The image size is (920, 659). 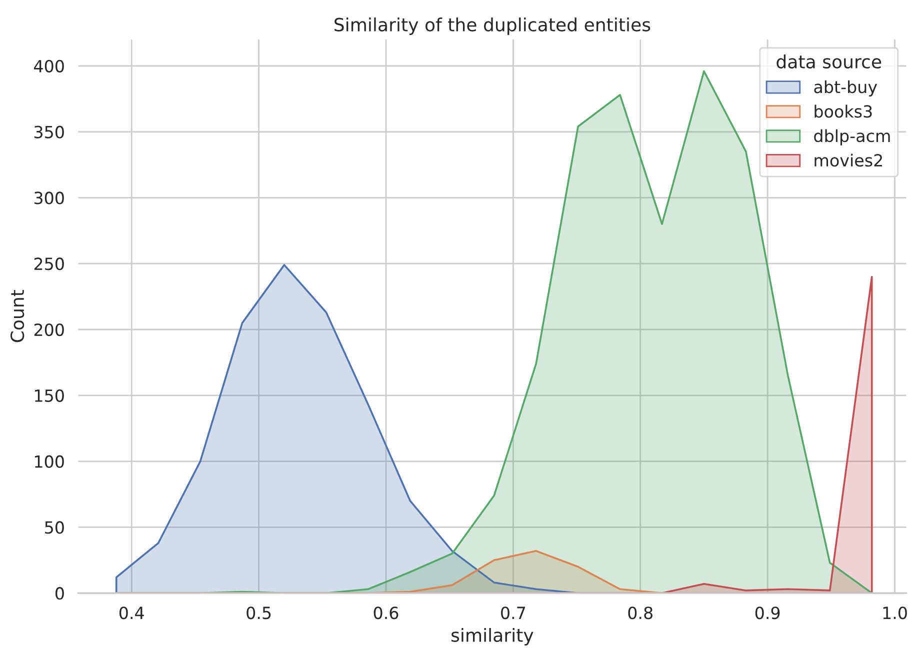 What do you see at coordinates (131, 613) in the screenshot?
I see `x-tick-label: 0.4` at bounding box center [131, 613].